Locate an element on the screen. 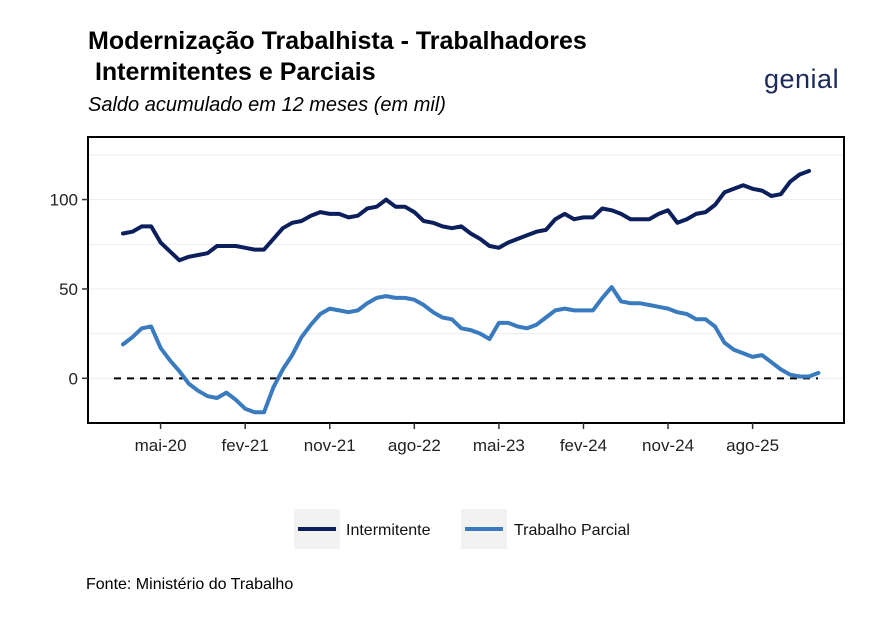  series-line-intermitente is located at coordinates (466, 216).